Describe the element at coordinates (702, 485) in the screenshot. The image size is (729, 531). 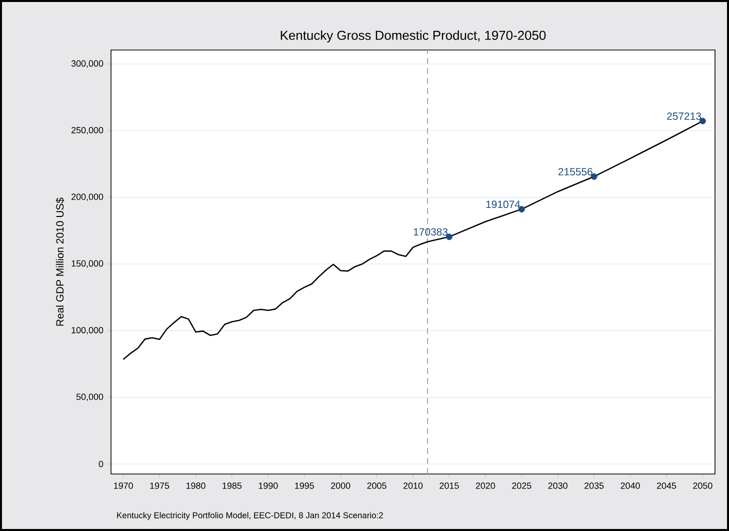
I see `x-tick-label: 2050` at that location.